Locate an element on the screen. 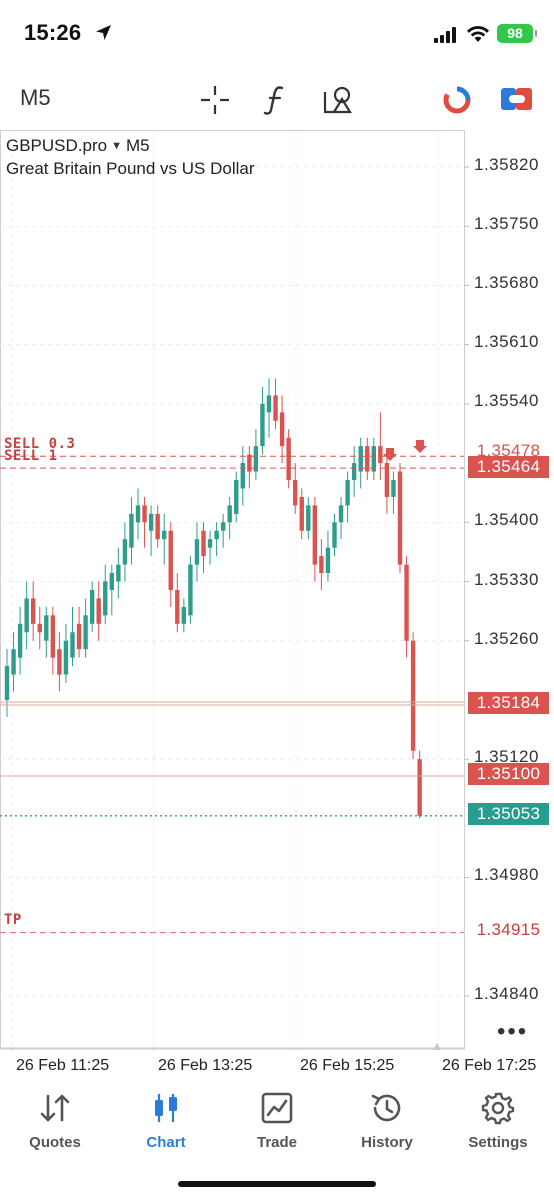  chart-shift-marker-icon is located at coordinates (437, 1046).